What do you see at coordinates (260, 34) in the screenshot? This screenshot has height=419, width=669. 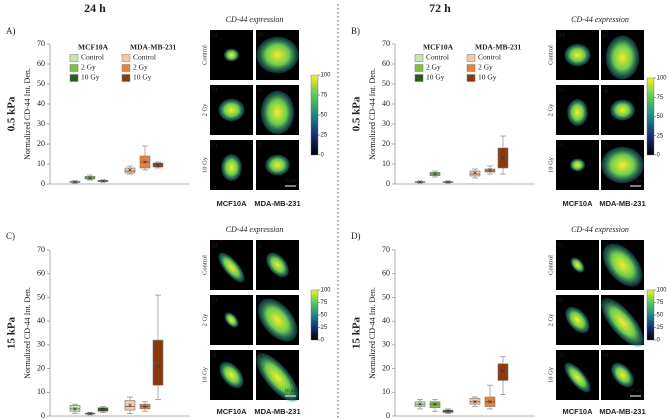 I see `image-letter: d)` at bounding box center [260, 34].